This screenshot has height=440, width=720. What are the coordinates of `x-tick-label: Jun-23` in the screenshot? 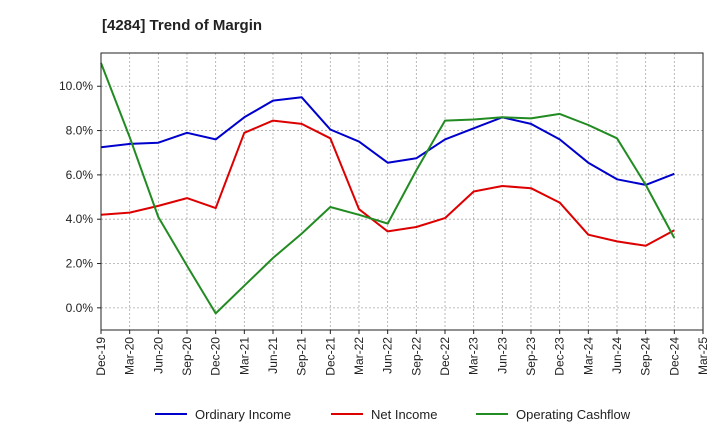 It's located at (502, 355).